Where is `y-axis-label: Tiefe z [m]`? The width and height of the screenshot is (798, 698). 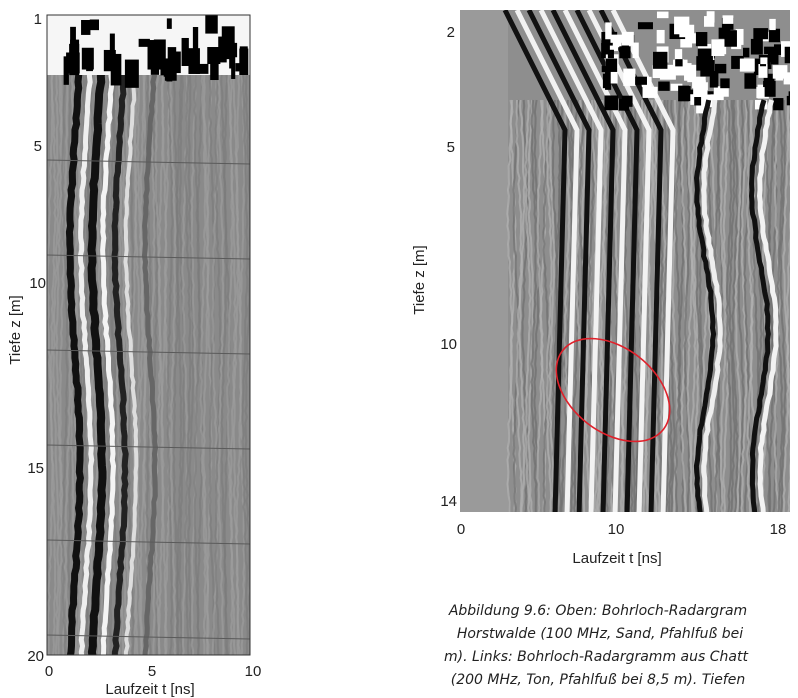 y-axis-label: Tiefe z [m] is located at coordinates (419, 279).